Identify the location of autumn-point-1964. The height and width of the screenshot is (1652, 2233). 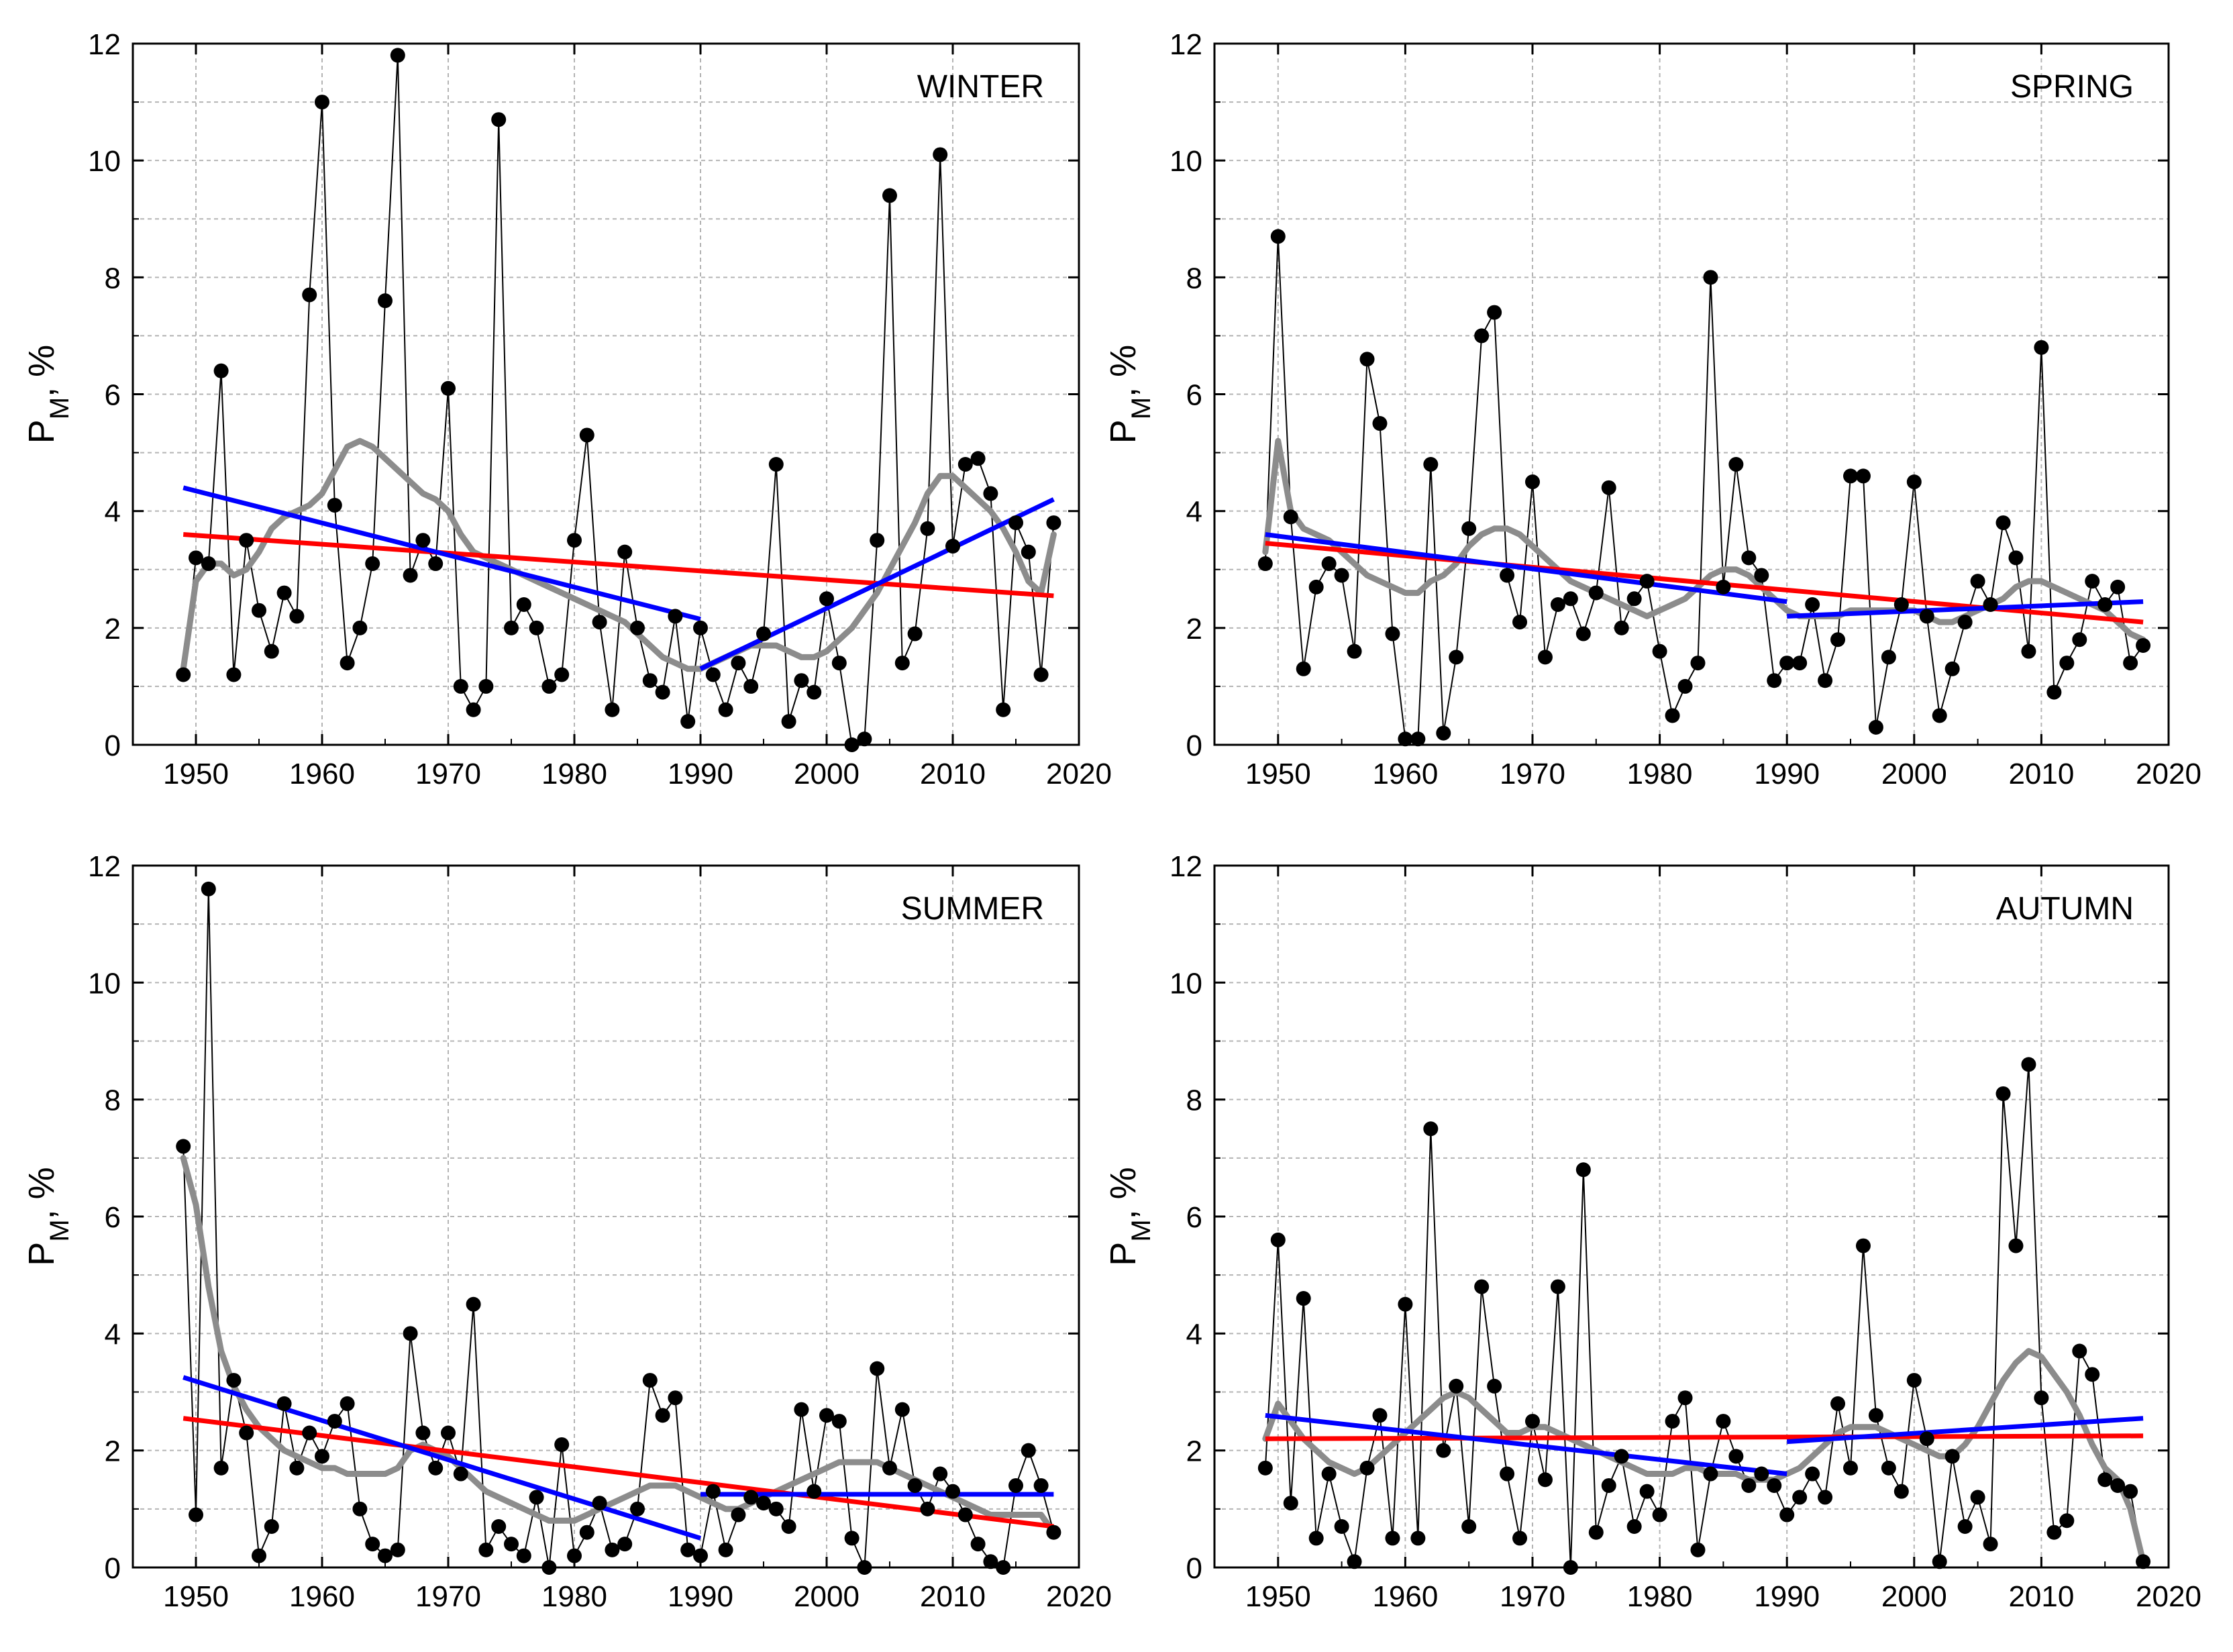
(1456, 1386).